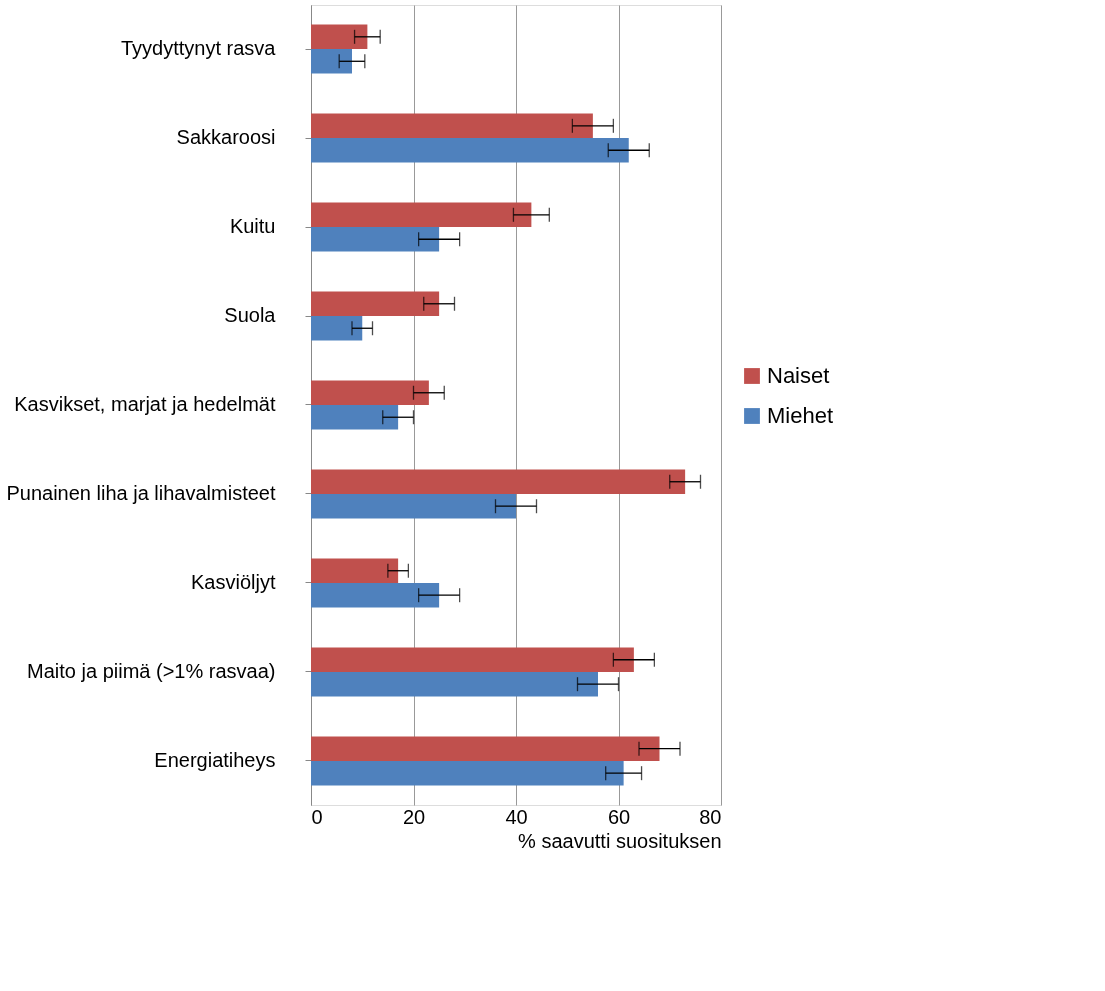  What do you see at coordinates (252, 226) in the screenshot?
I see `y-tick-label: Kuitu` at bounding box center [252, 226].